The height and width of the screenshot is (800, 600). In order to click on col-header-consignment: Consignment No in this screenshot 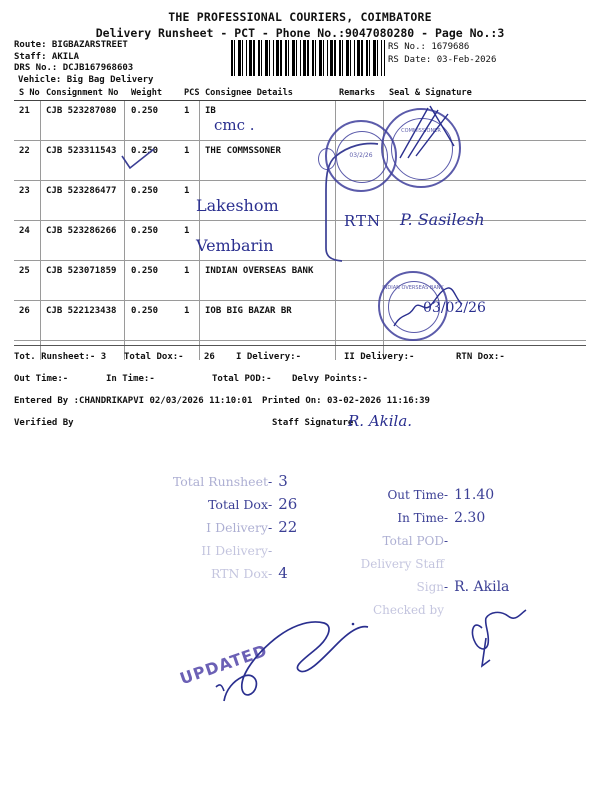, I will do `click(82, 93)`.